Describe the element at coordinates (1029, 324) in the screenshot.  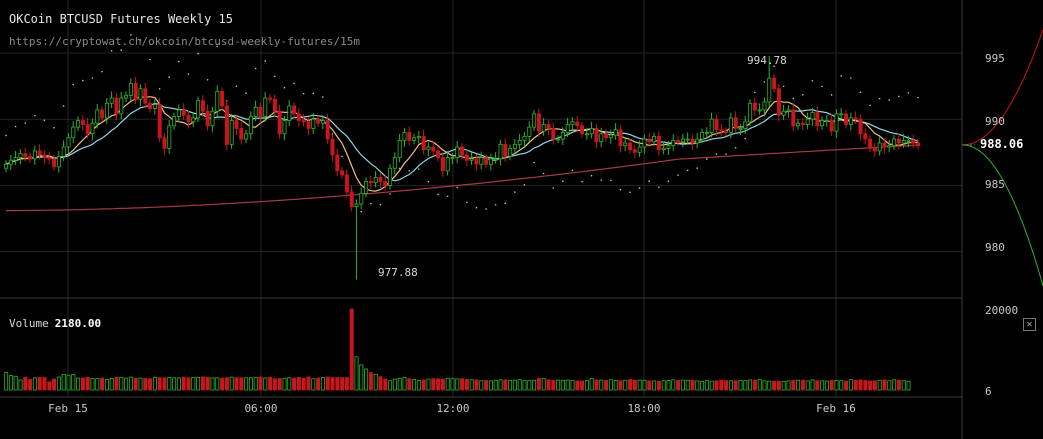
I see `close-volume-panel-icon: ✕` at that location.